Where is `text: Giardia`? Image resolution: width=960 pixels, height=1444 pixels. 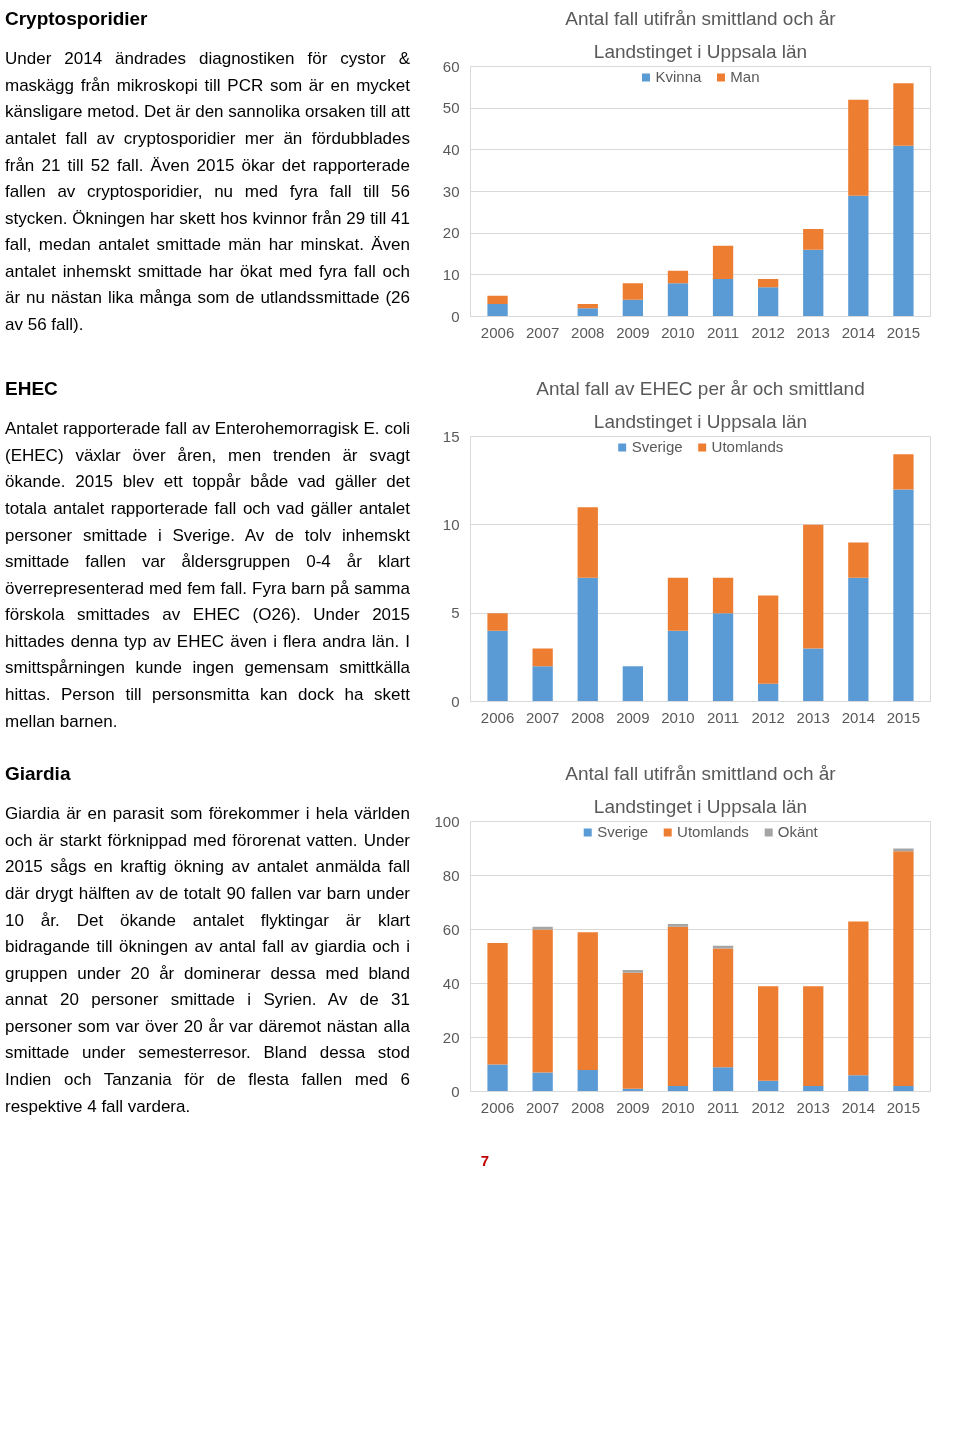 text: Giardia is located at coordinates (38, 774).